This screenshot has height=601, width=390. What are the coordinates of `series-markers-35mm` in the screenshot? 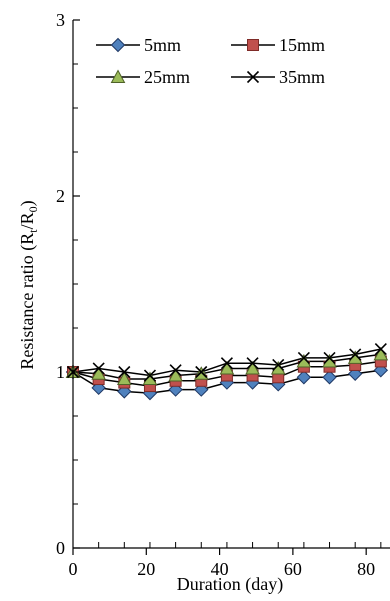 It's located at (226, 362).